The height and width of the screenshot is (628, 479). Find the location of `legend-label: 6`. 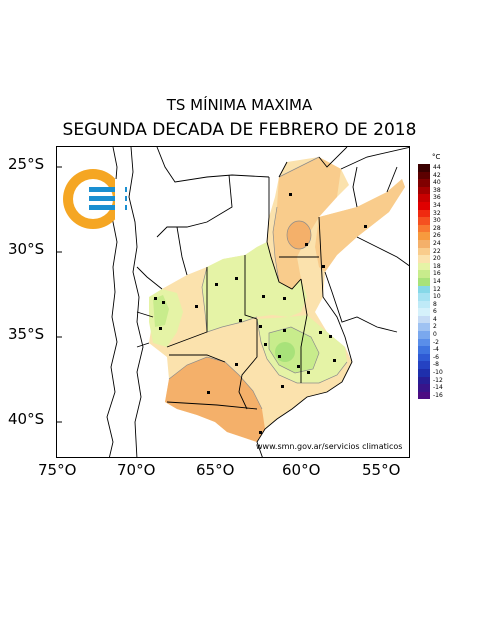

legend-label: 6 is located at coordinates (435, 312).